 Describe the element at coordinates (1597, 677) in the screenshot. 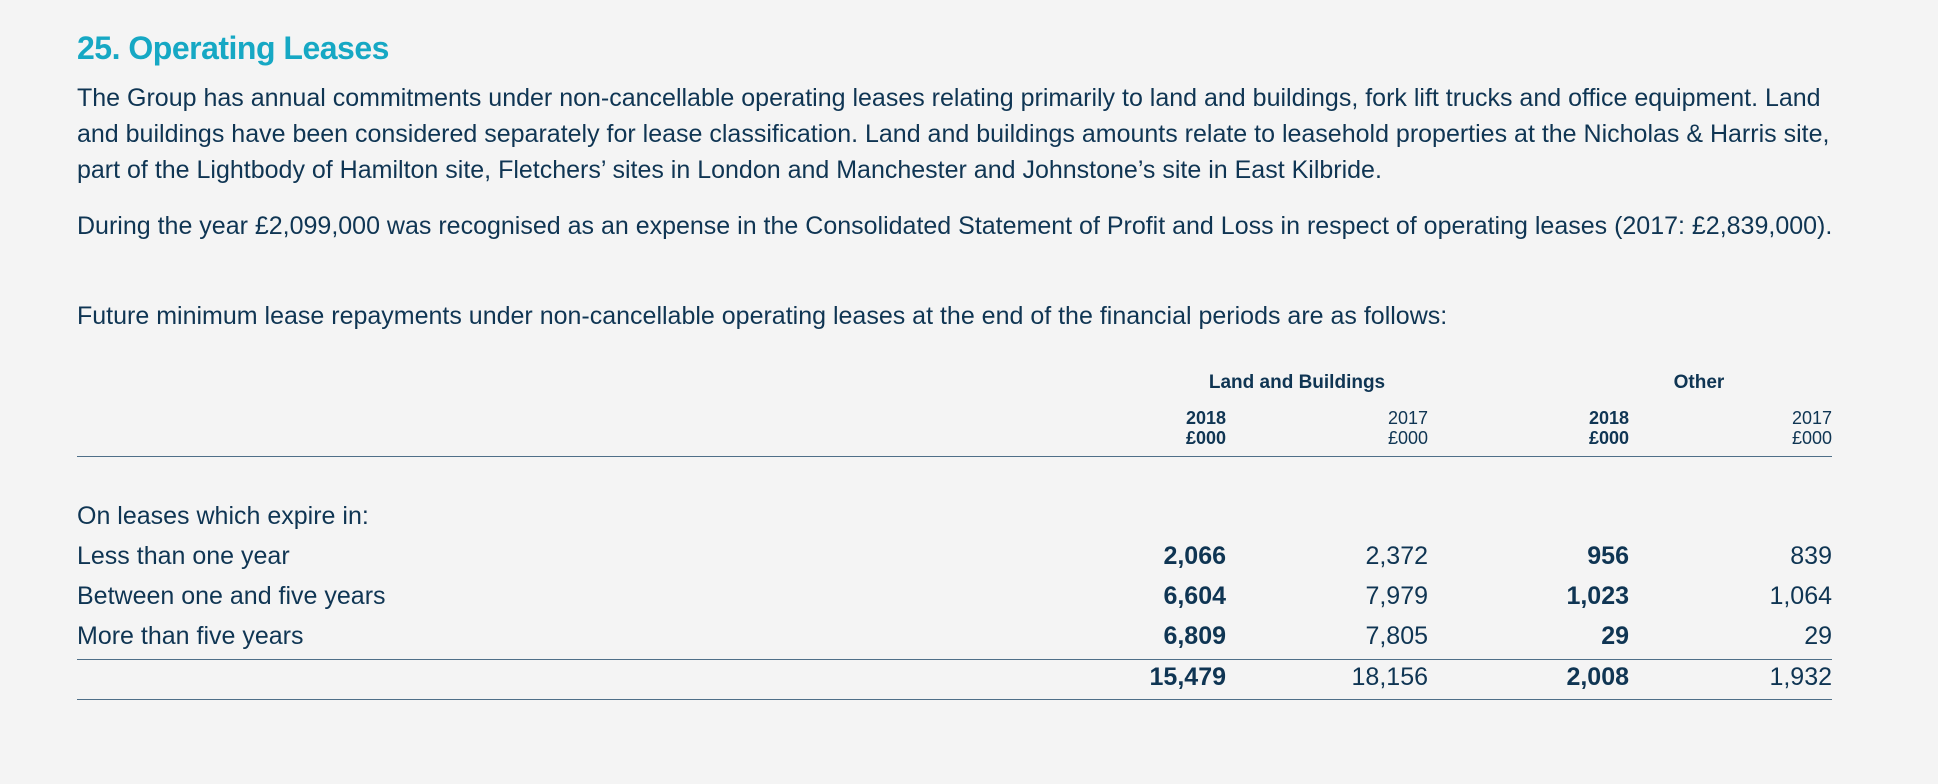

I see `total-cell: 2,008` at that location.